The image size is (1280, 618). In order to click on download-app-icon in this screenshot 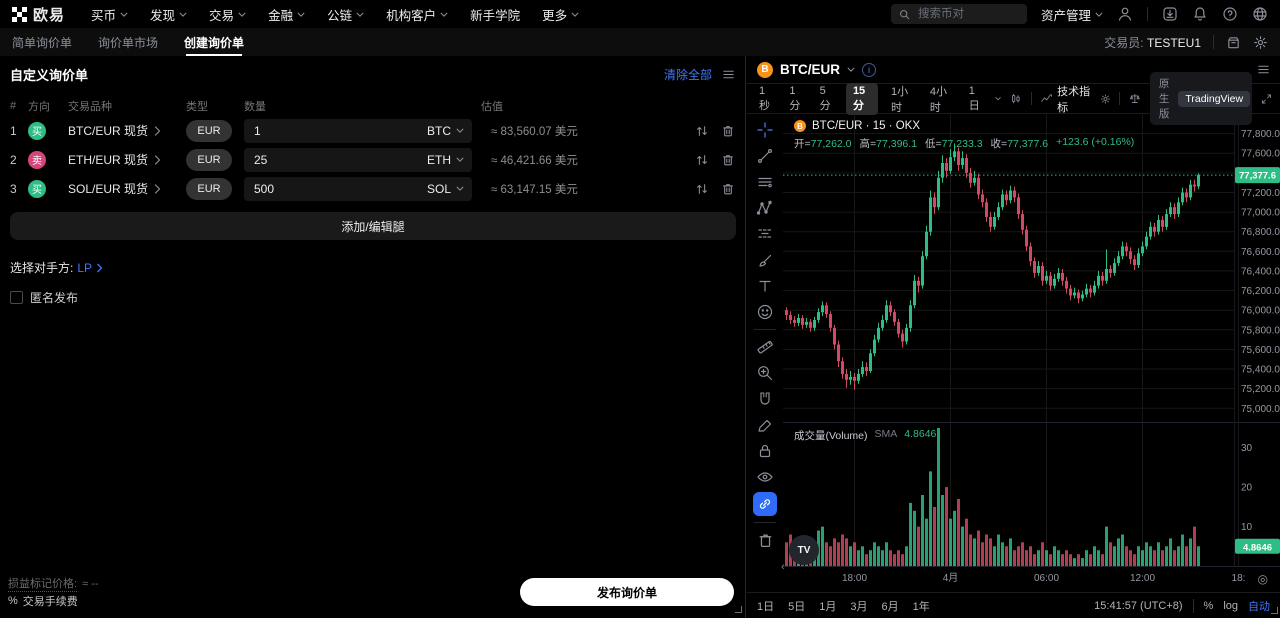, I will do `click(1170, 14)`.